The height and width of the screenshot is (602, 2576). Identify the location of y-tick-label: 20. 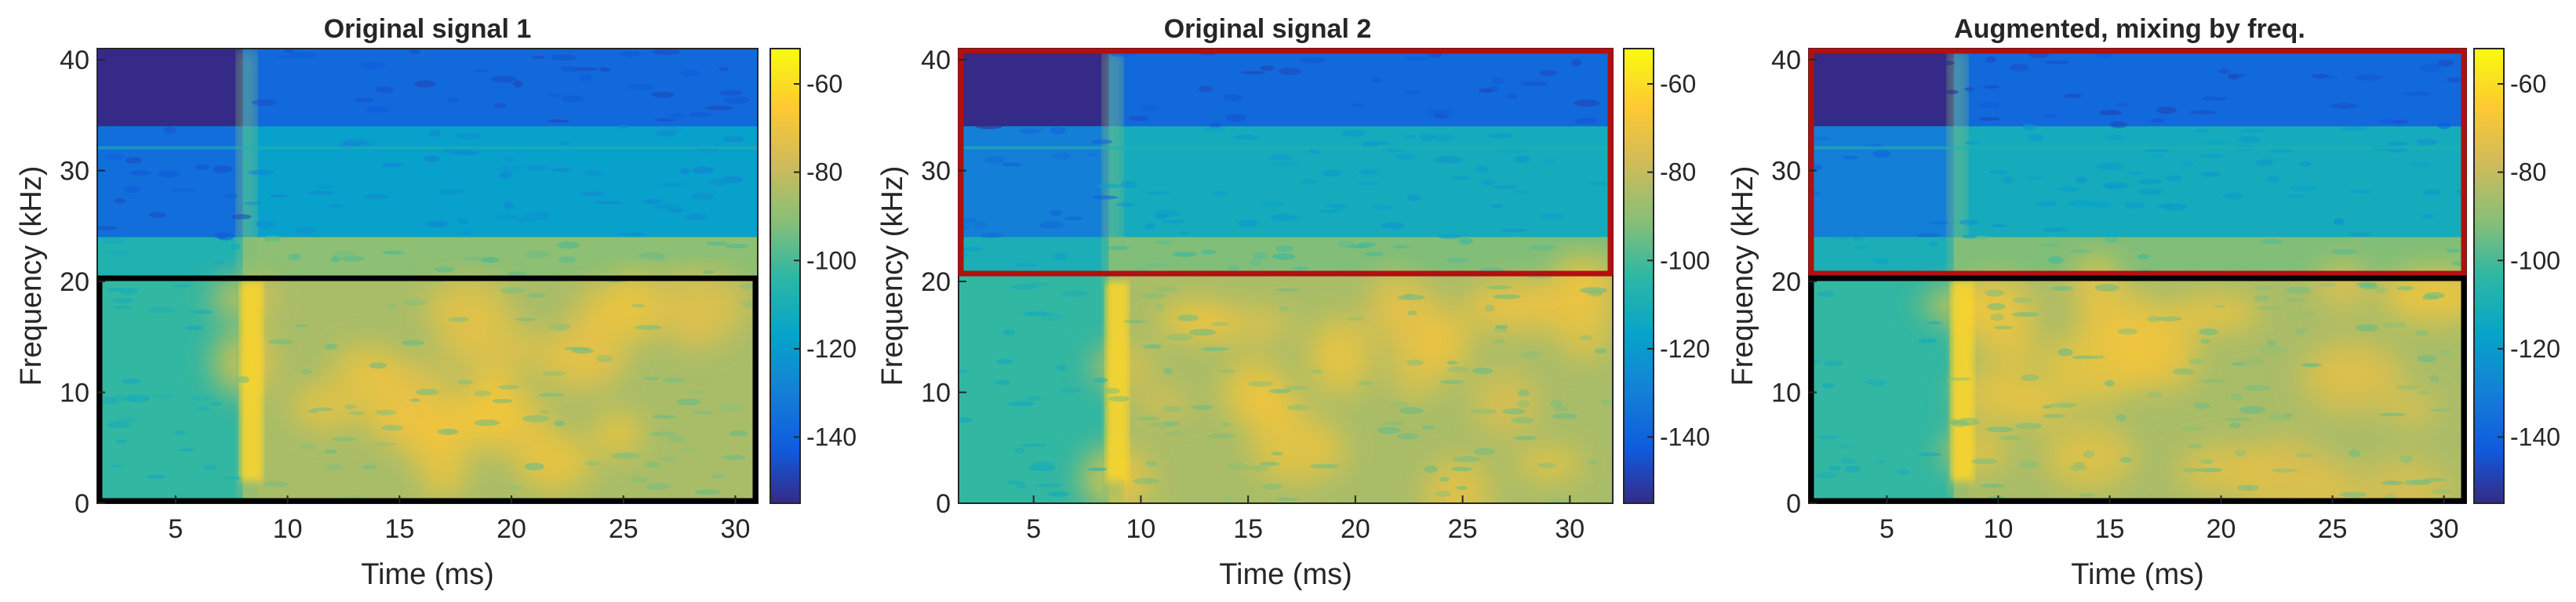
(1786, 282).